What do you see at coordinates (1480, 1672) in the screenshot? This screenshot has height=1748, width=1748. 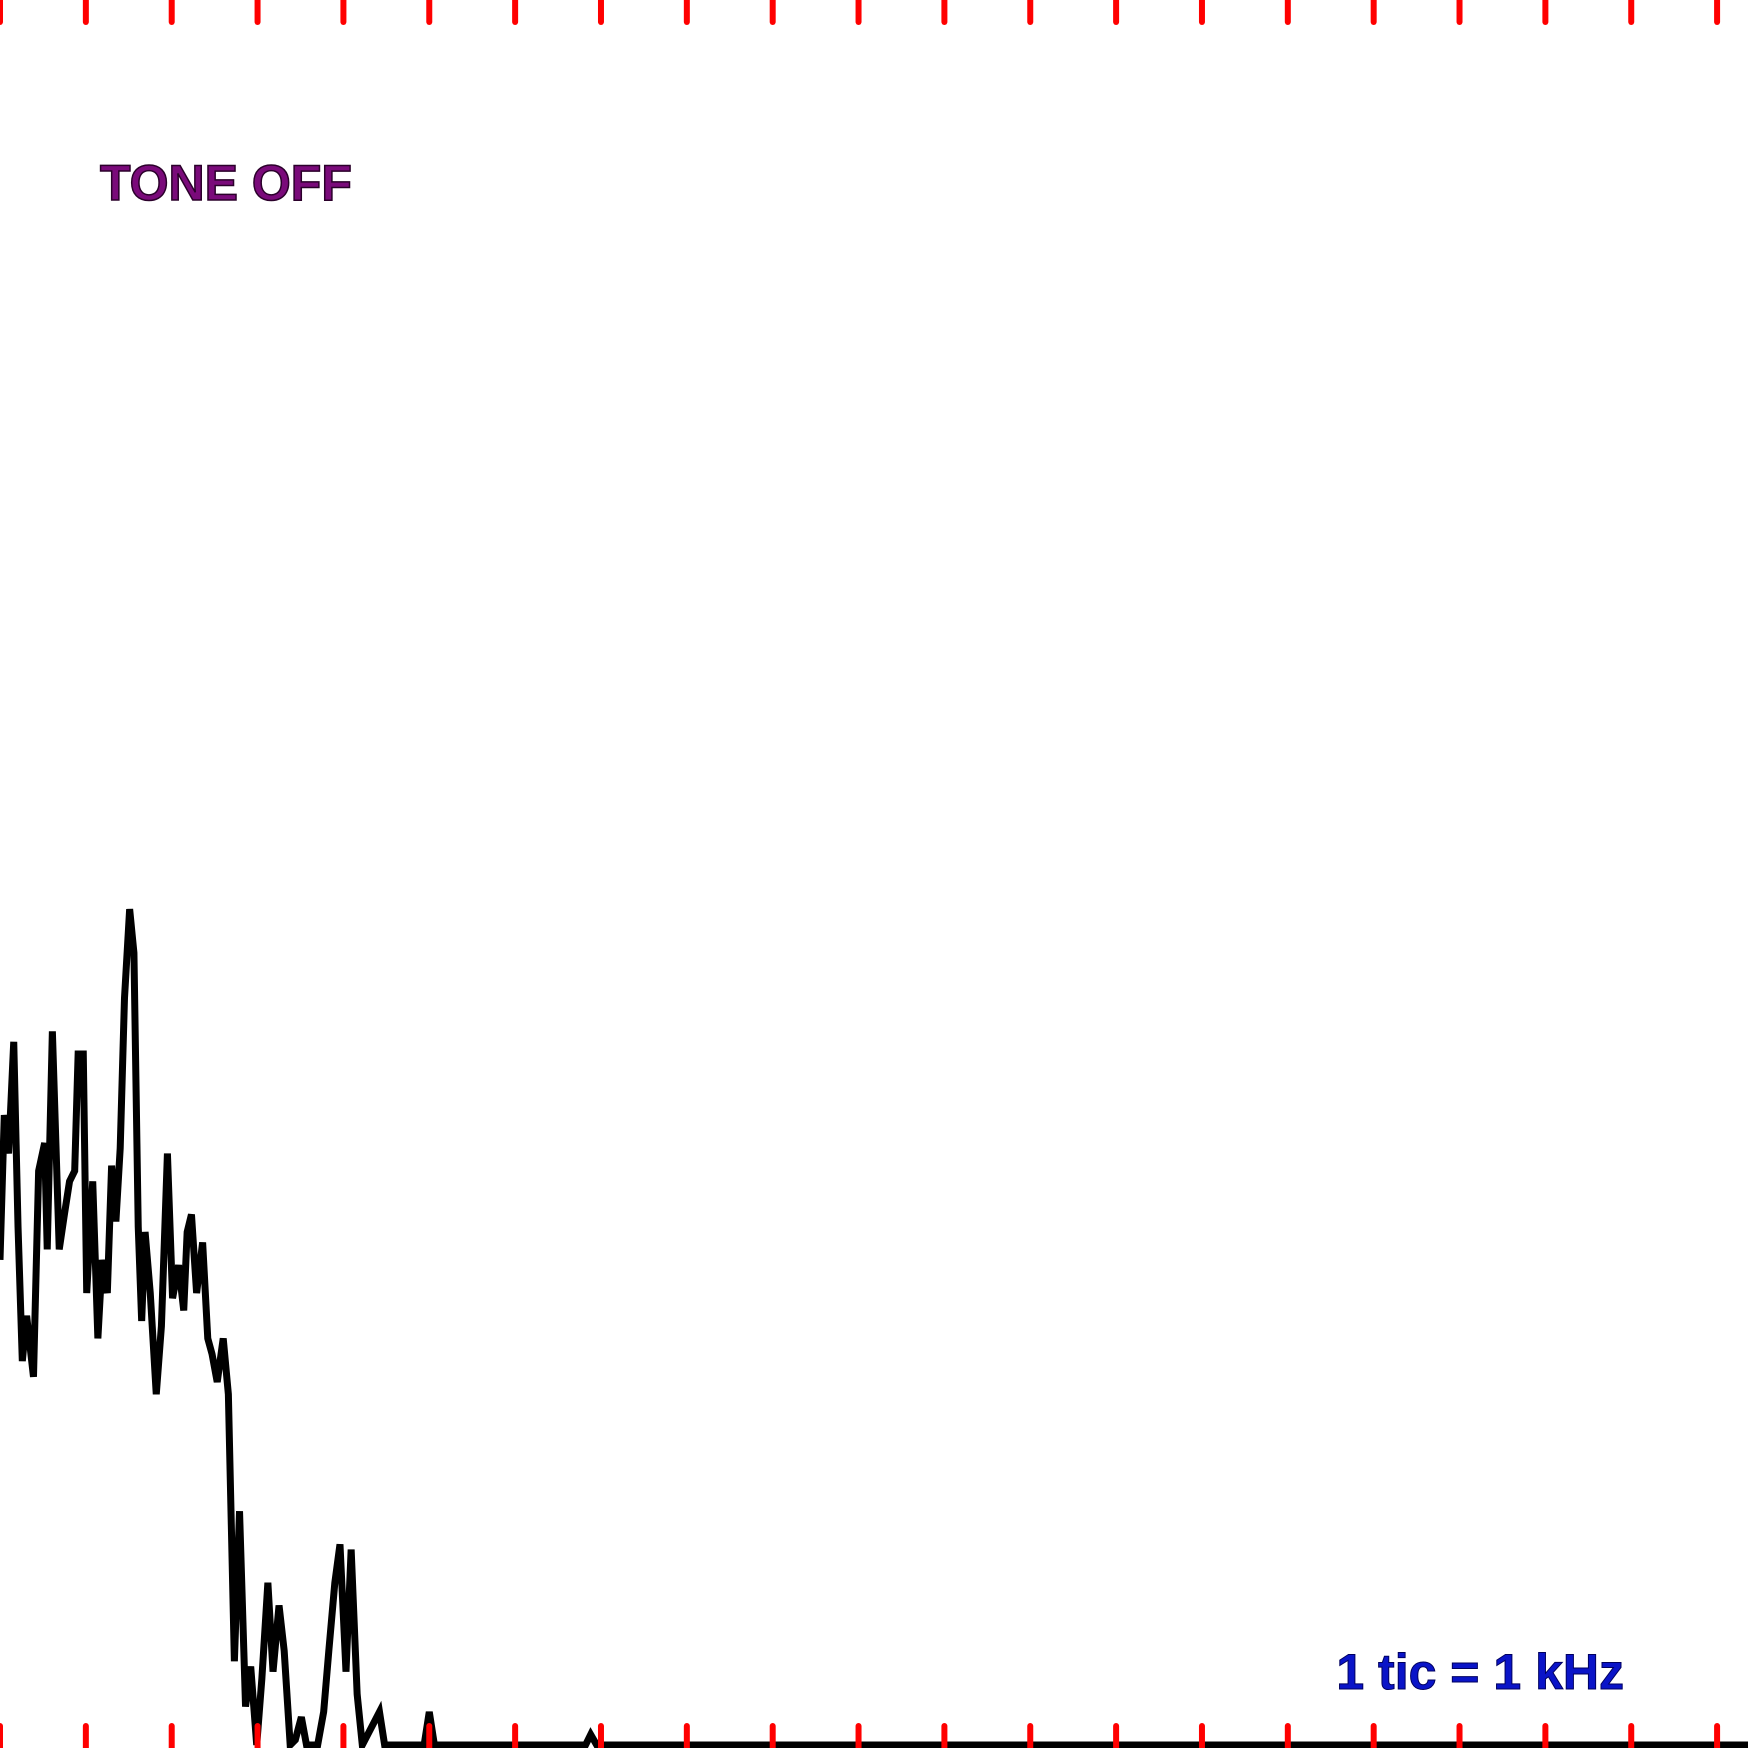 I see `scale-note: 1 tic = 1 kHz` at bounding box center [1480, 1672].